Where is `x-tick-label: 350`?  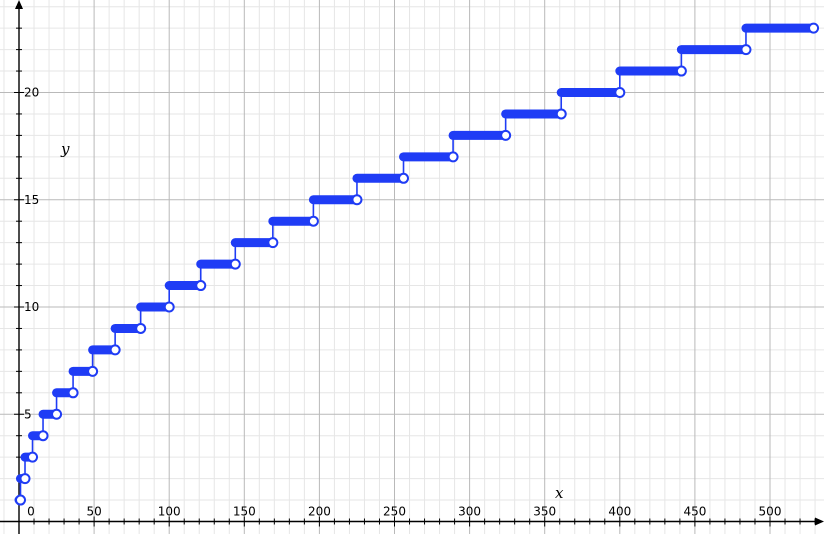
x-tick-label: 350 is located at coordinates (544, 512).